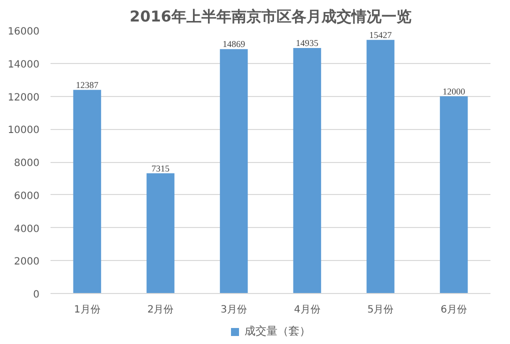 This screenshot has width=510, height=344. What do you see at coordinates (27, 229) in the screenshot?
I see `y-tick-label: 4000` at bounding box center [27, 229].